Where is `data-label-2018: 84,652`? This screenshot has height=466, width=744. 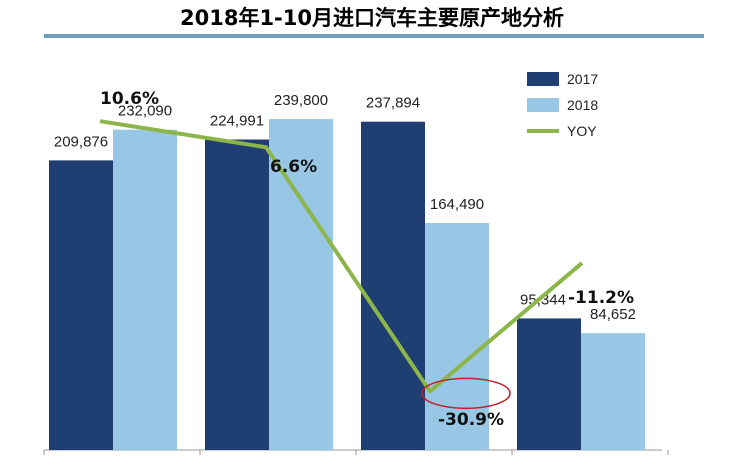 data-label-2018: 84,652 is located at coordinates (613, 314).